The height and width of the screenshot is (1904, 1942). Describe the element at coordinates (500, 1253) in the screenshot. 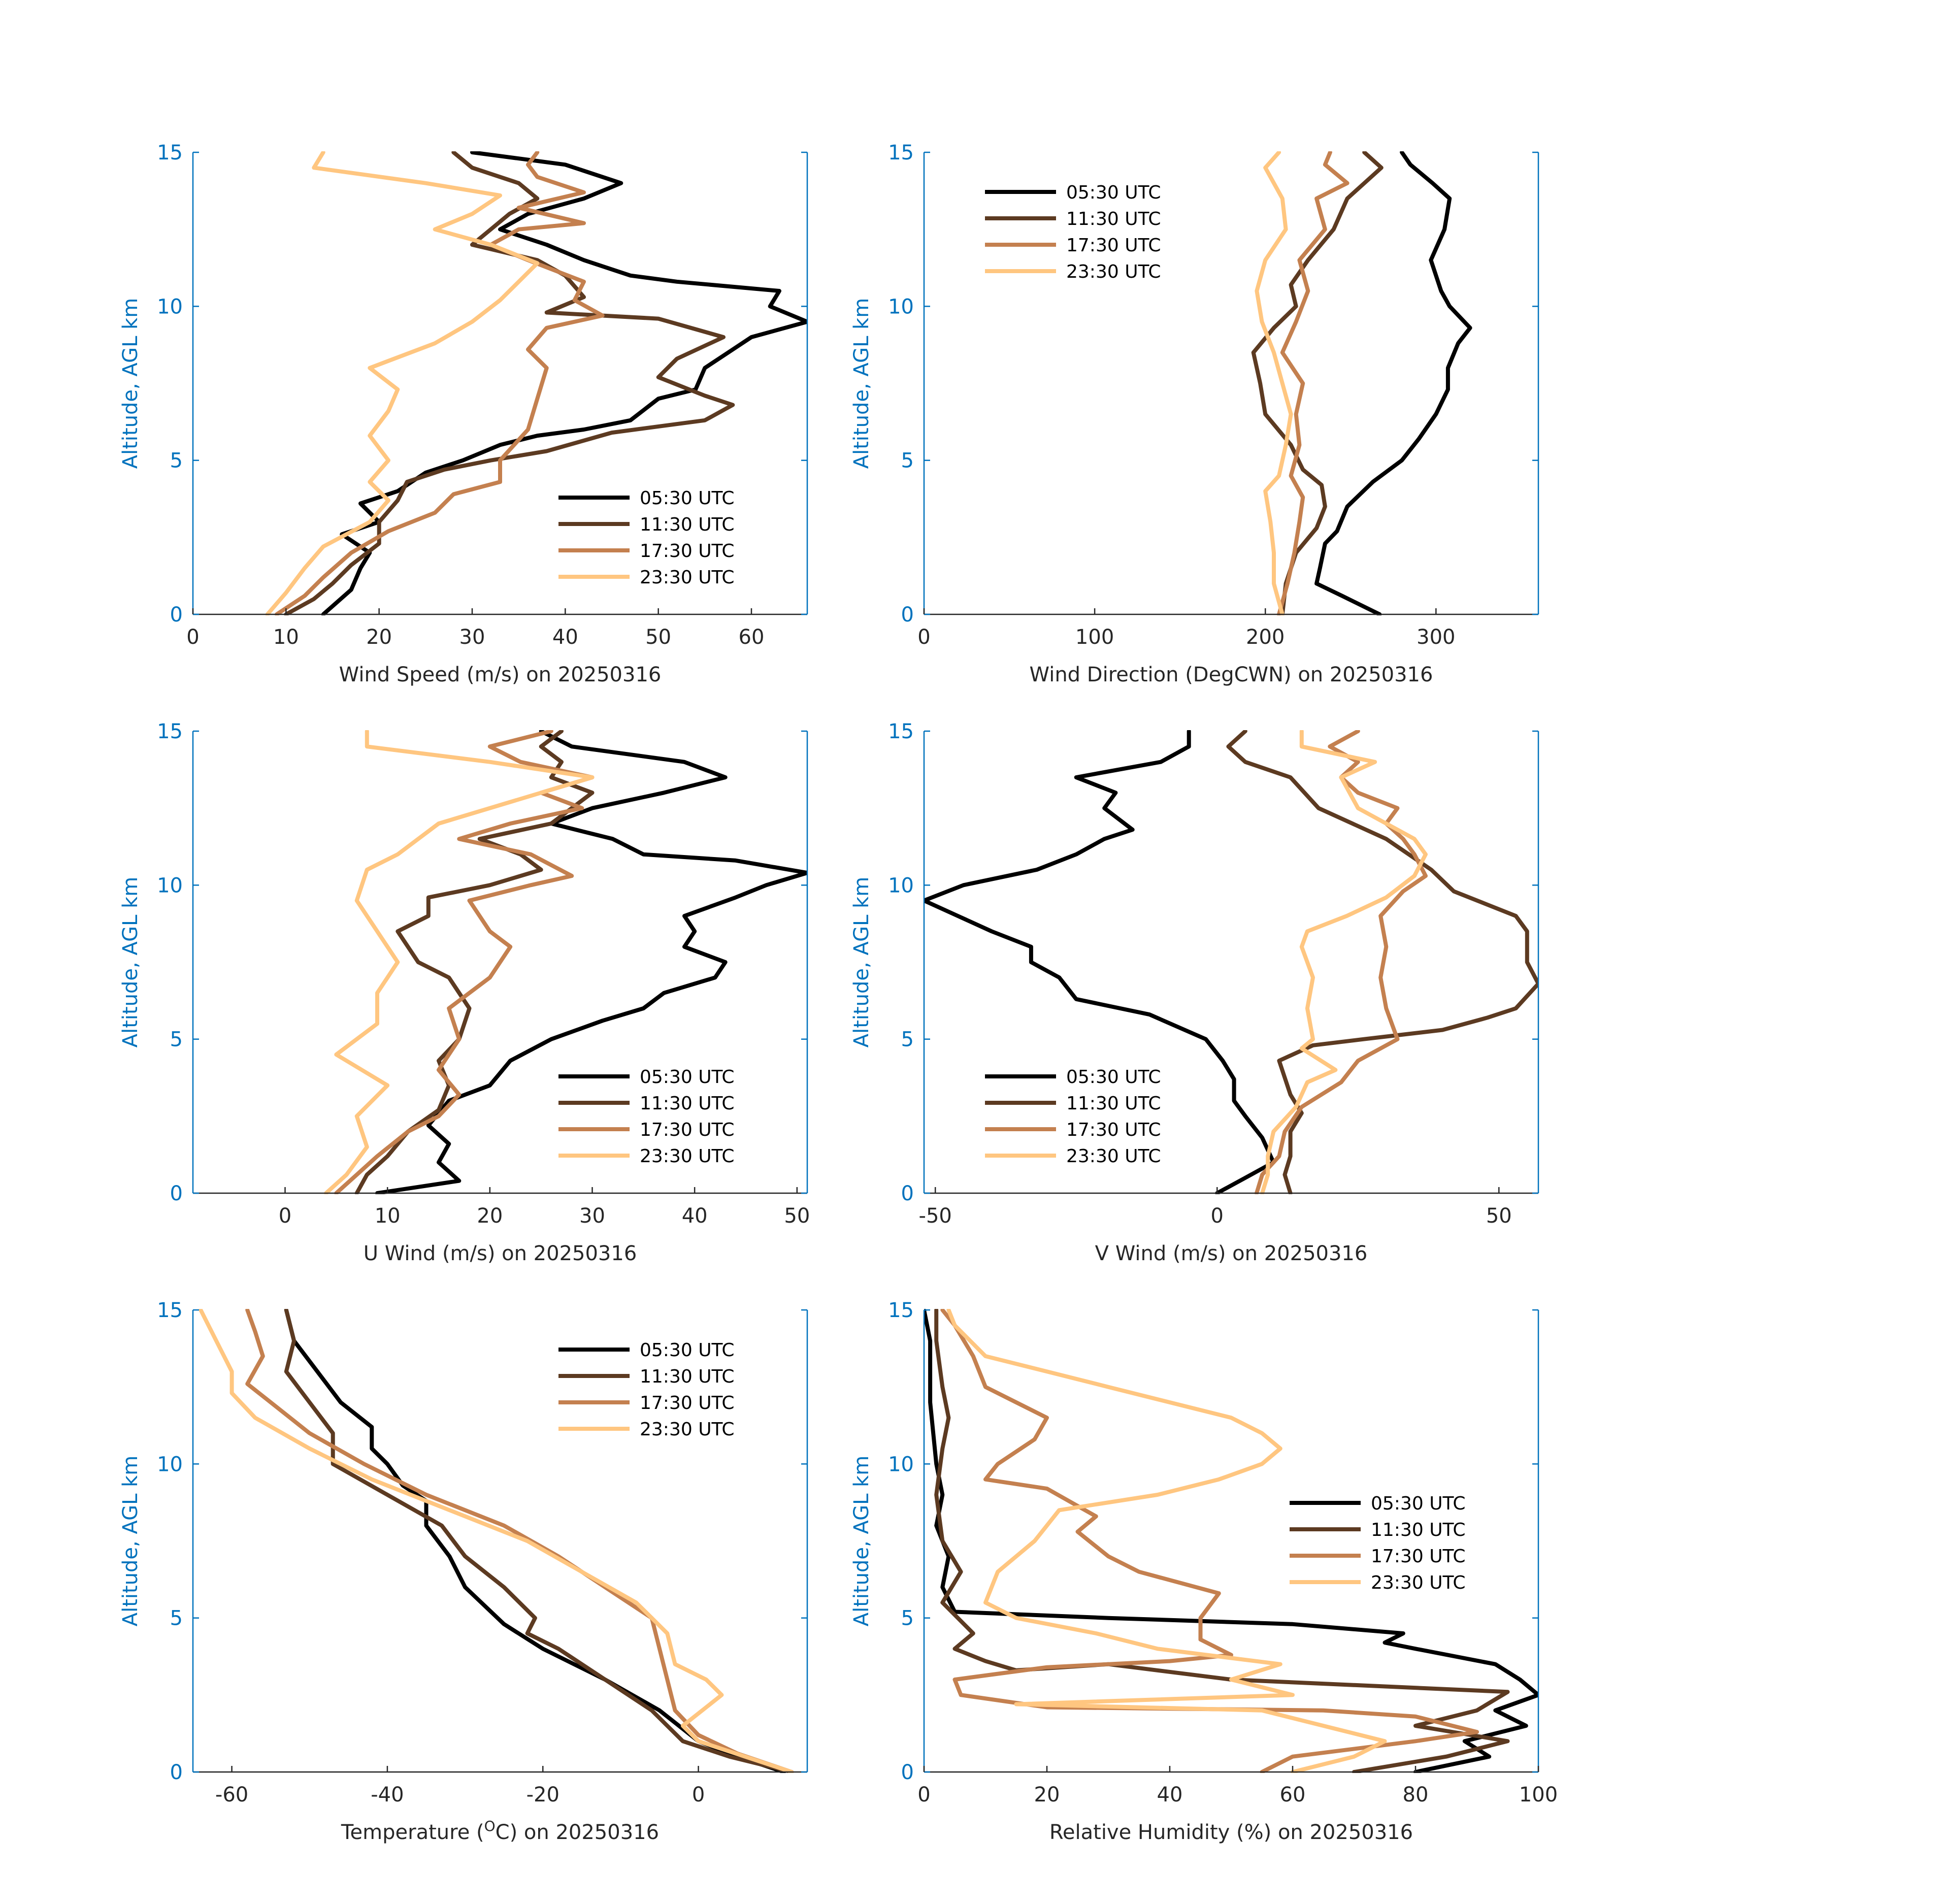

I see `x-axis-label: U Wind (m/s) on 20250316` at that location.